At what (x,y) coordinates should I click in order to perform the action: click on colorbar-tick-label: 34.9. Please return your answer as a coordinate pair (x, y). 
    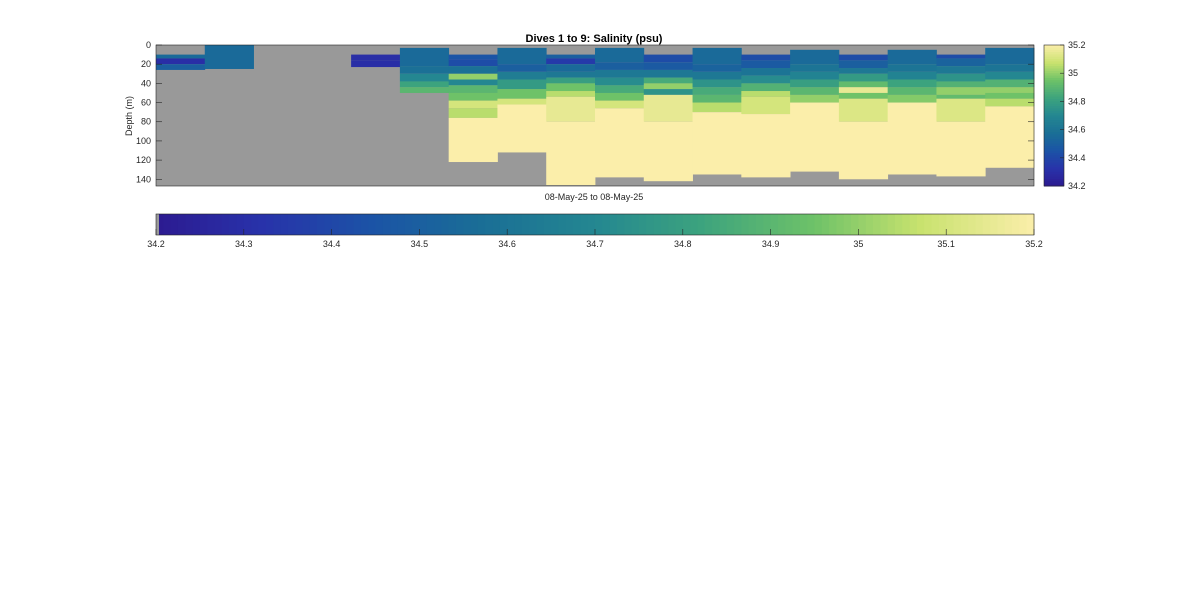
    Looking at the image, I should click on (771, 244).